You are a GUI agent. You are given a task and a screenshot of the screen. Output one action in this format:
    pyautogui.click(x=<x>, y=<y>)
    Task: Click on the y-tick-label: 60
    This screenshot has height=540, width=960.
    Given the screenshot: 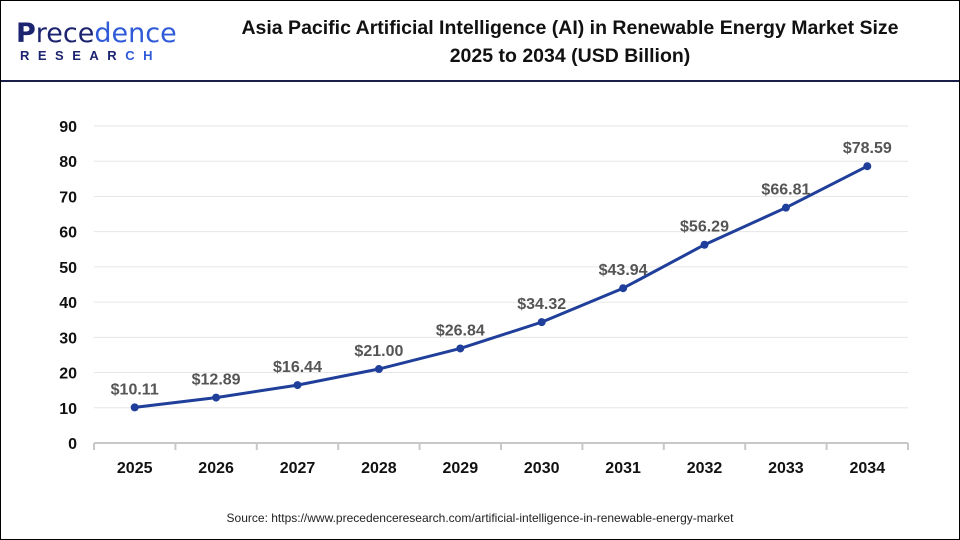 What is the action you would take?
    pyautogui.click(x=68, y=233)
    